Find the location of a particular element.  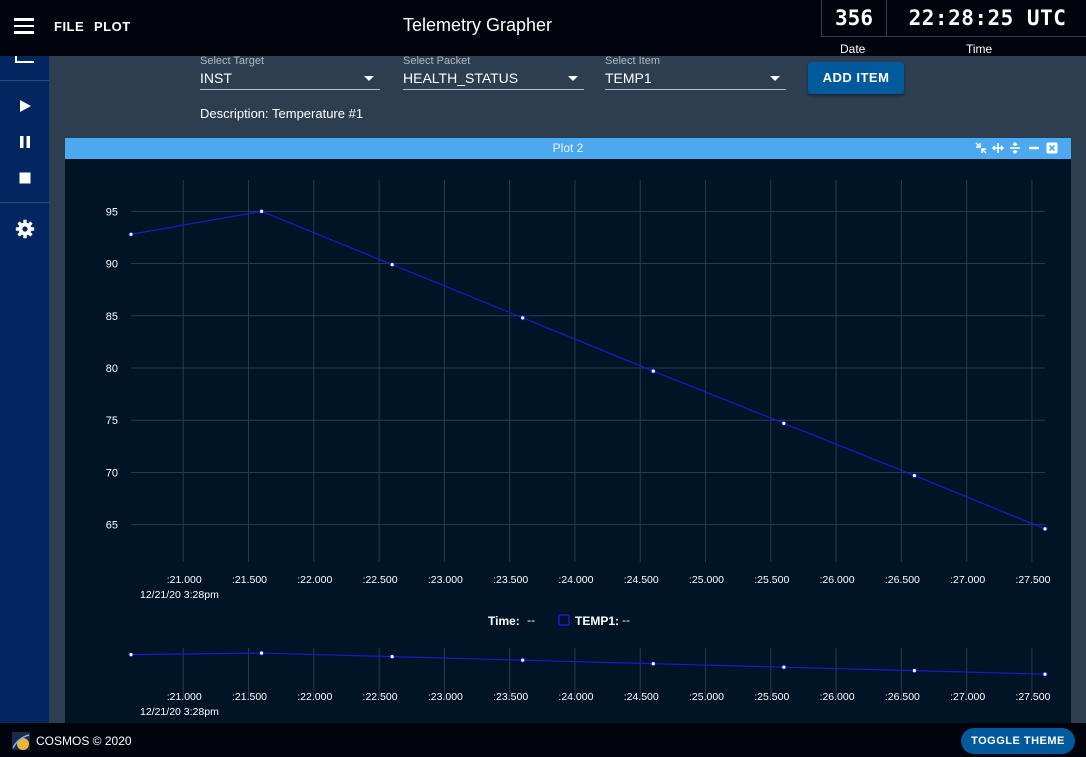

copyright-text: COSMOS © 2020 is located at coordinates (84, 741).